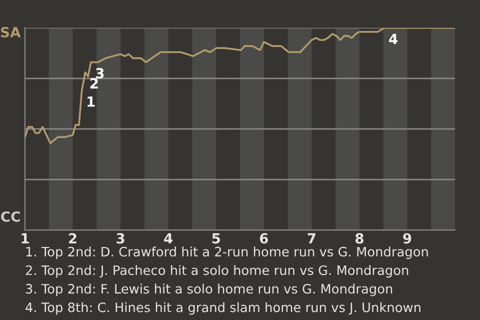 Image resolution: width=480 pixels, height=320 pixels. I want to click on annotation: 2, so click(94, 83).